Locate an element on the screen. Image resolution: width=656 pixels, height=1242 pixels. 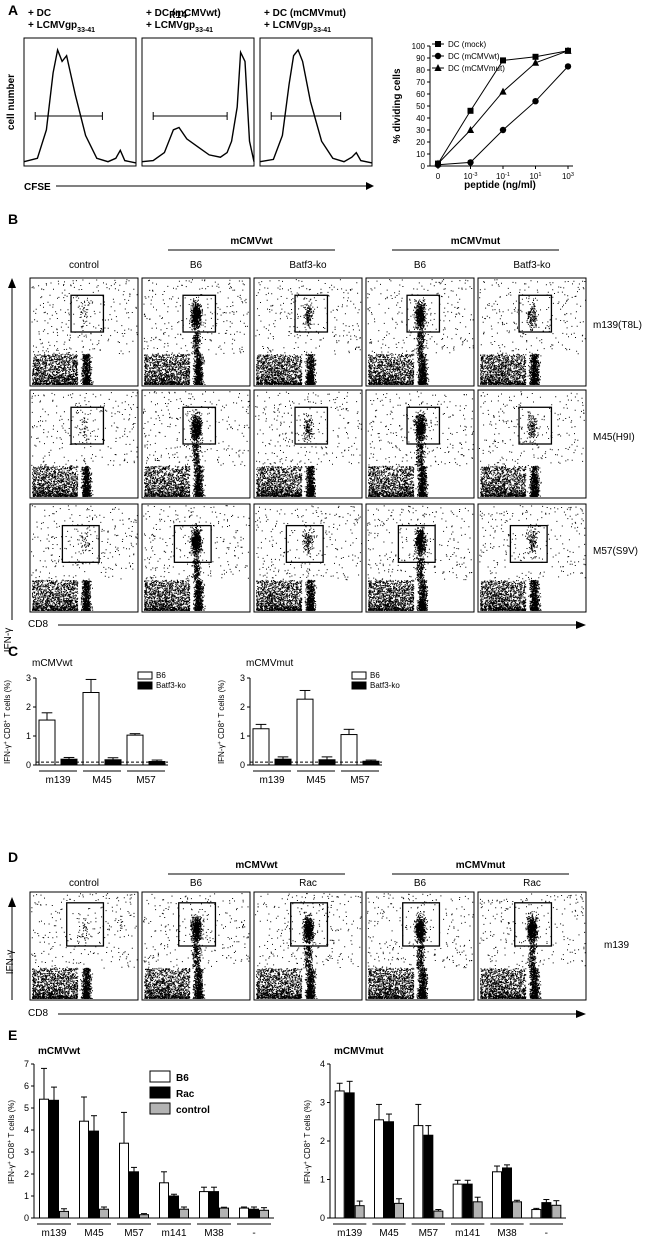
histogram-curve is located at coordinates (80, 105).